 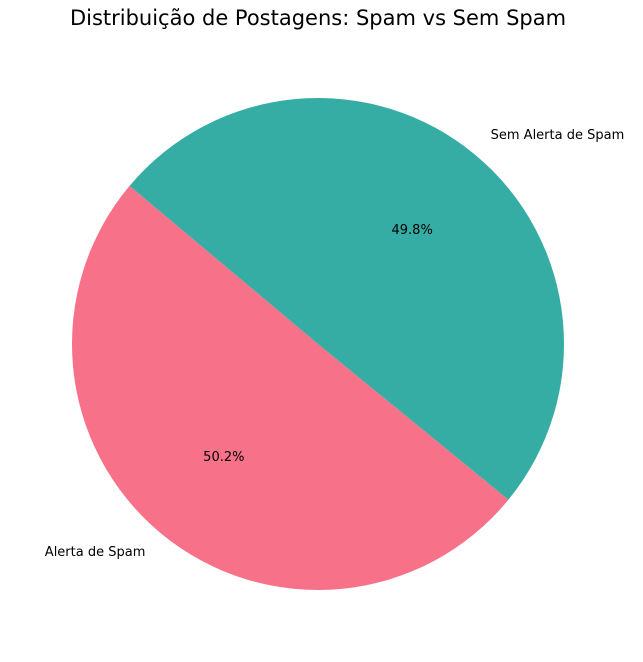 I want to click on pie-category-label-2: Sem Alerta de Spam, so click(x=558, y=135).